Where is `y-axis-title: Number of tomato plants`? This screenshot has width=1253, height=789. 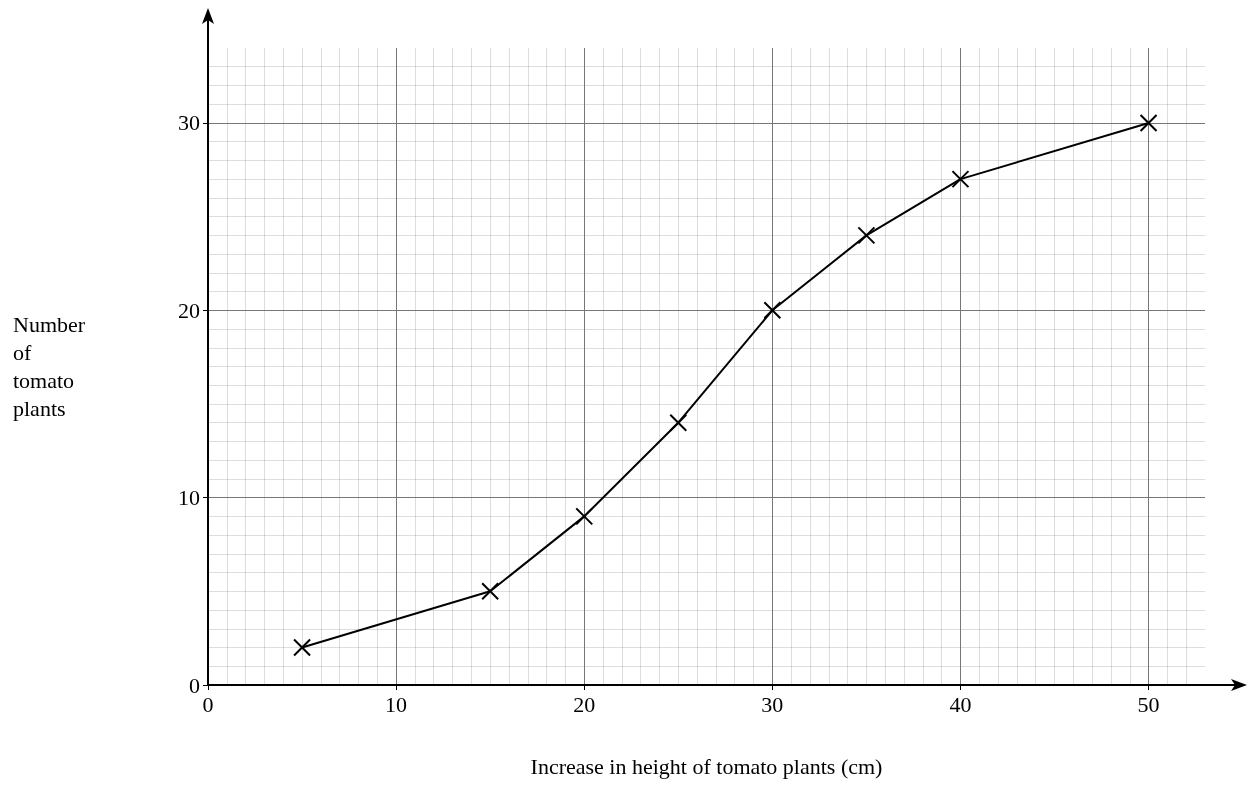 y-axis-title: Number of tomato plants is located at coordinates (49, 366).